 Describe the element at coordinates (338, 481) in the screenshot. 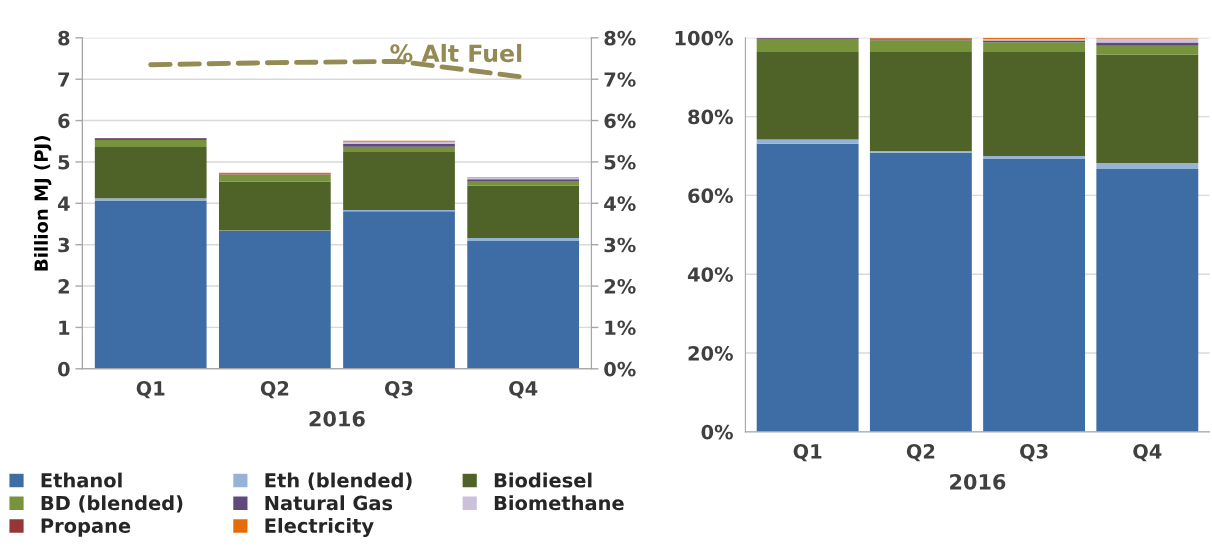

I see `legend-label: Eth (blended)` at that location.